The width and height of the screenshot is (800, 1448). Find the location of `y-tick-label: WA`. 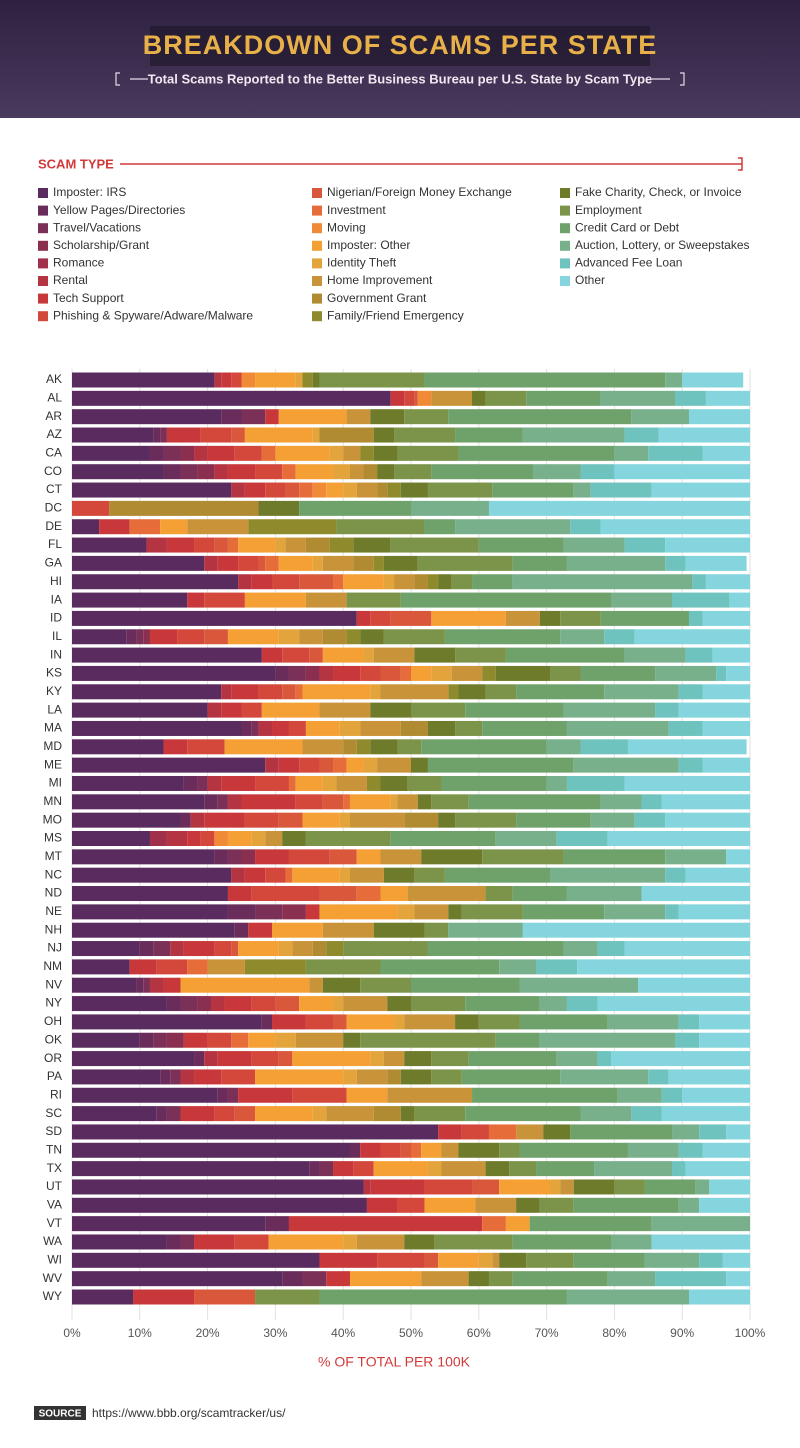

y-tick-label: WA is located at coordinates (52, 1241).